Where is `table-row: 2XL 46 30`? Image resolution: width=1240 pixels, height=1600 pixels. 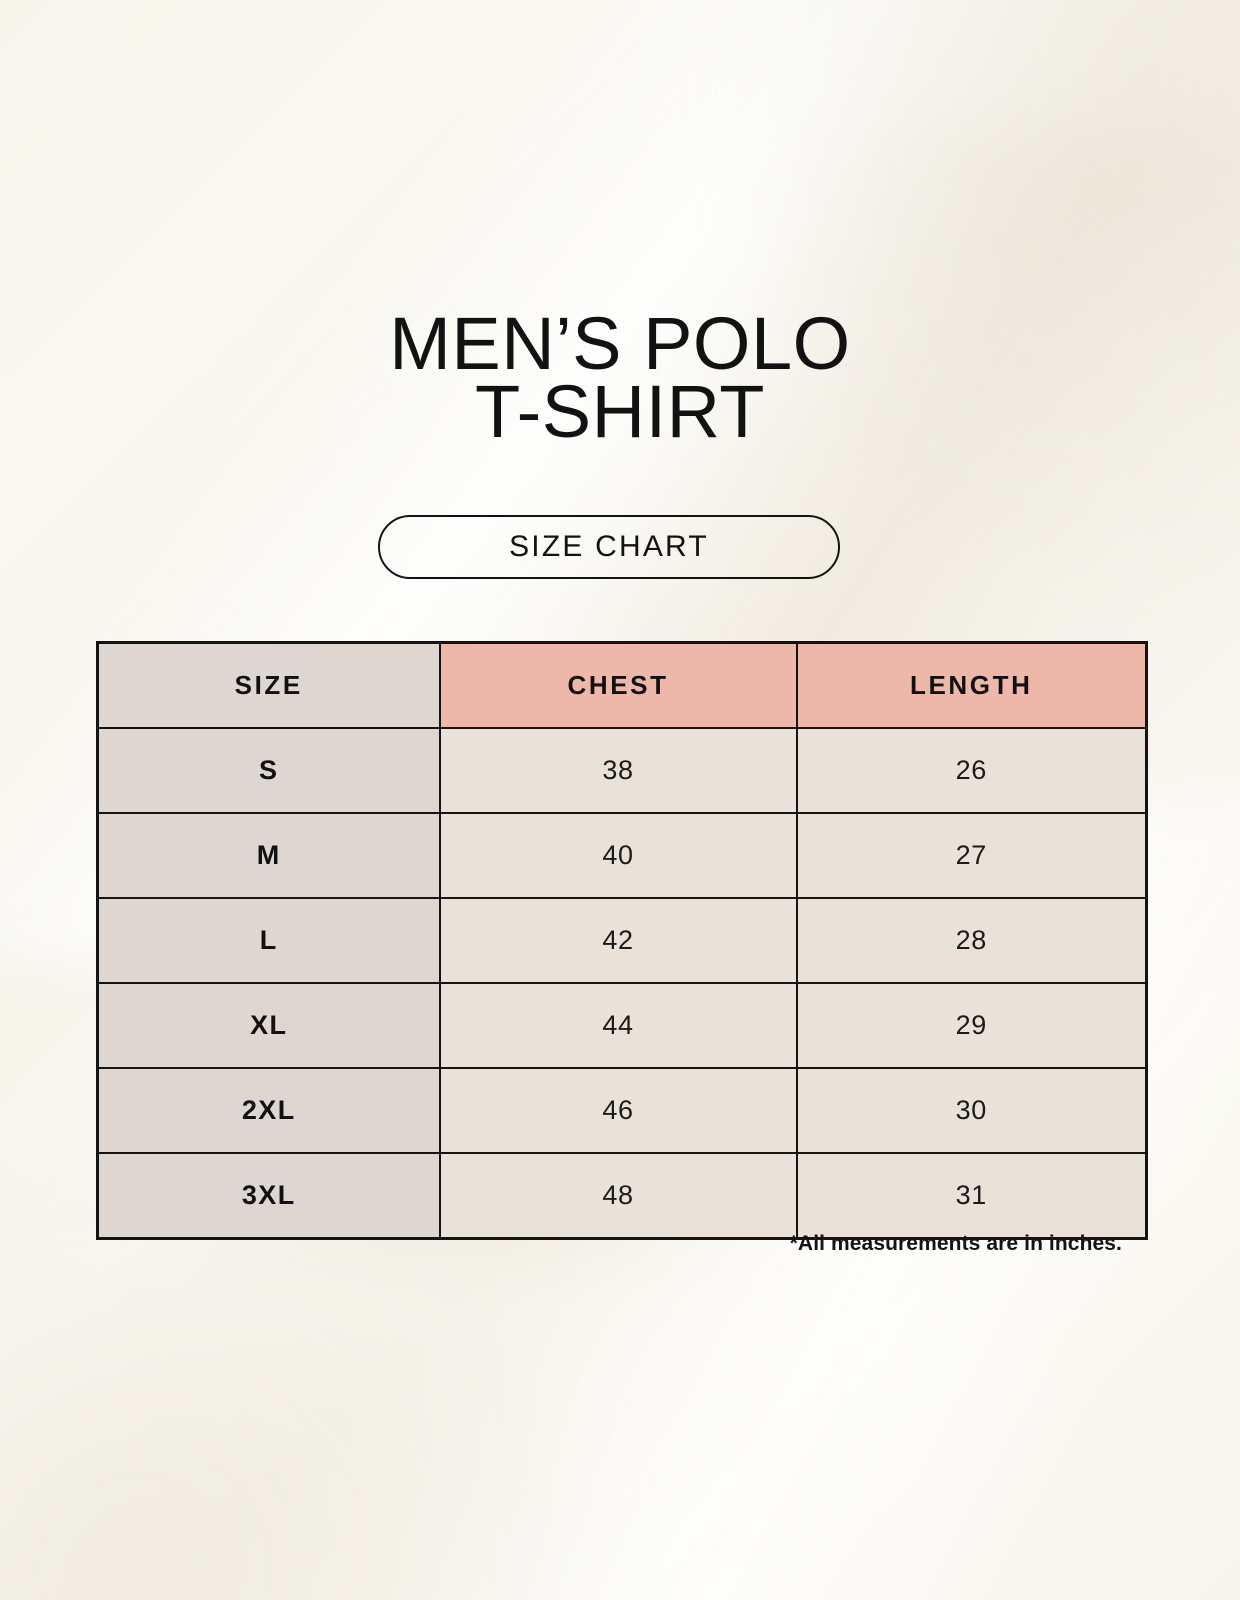
table-row: 2XL 46 30 is located at coordinates (622, 1110).